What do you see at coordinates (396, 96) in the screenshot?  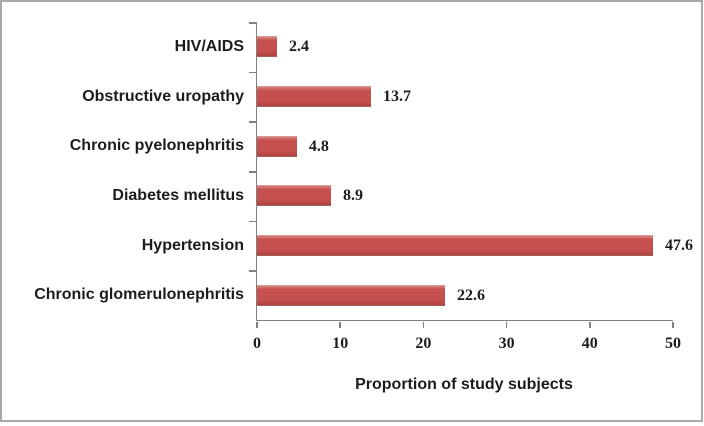 I see `bar-value-label: 13.7` at bounding box center [396, 96].